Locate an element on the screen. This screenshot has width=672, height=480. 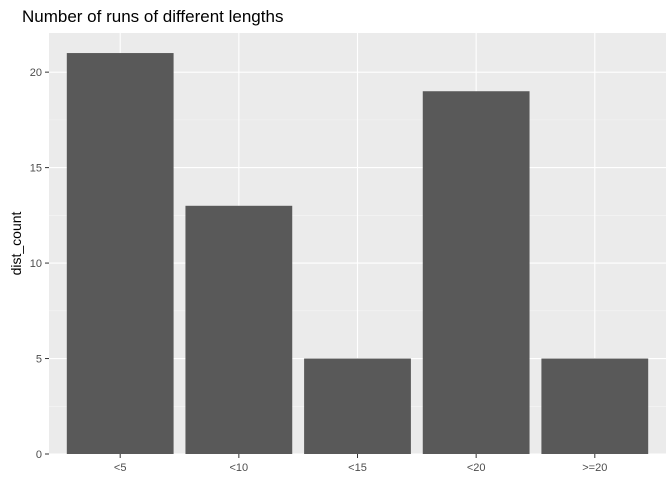
chart-title: Number of runs of different lengths is located at coordinates (152, 16).